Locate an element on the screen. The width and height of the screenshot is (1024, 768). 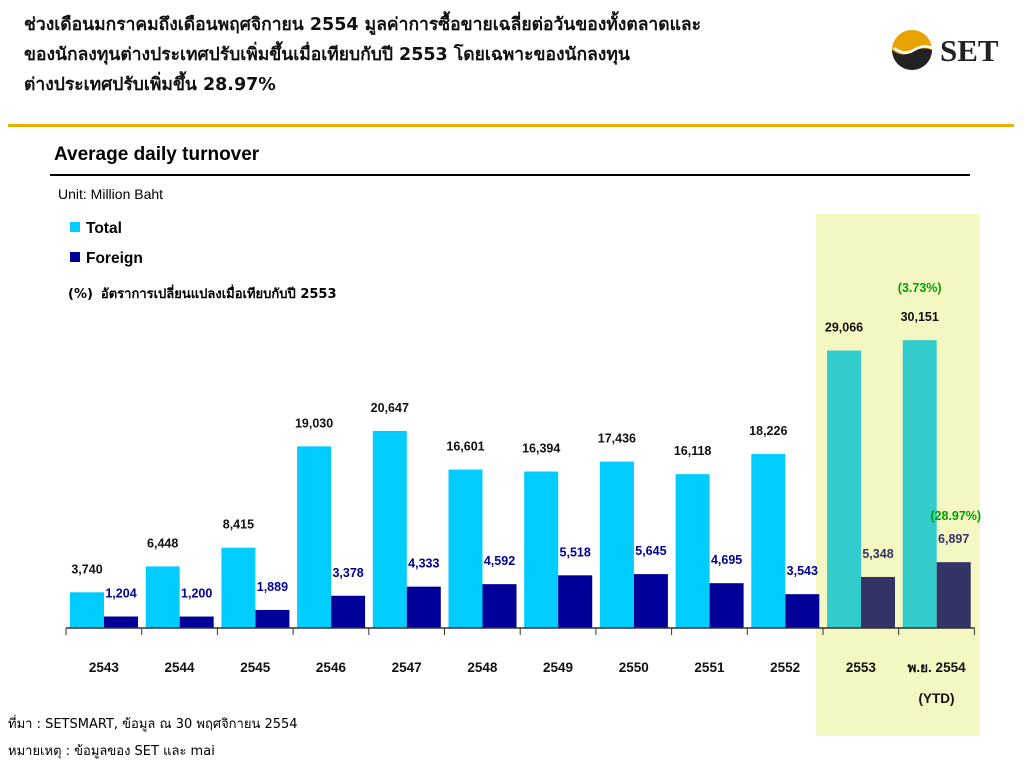
label-foreign-10: 5,348 is located at coordinates (877, 554).